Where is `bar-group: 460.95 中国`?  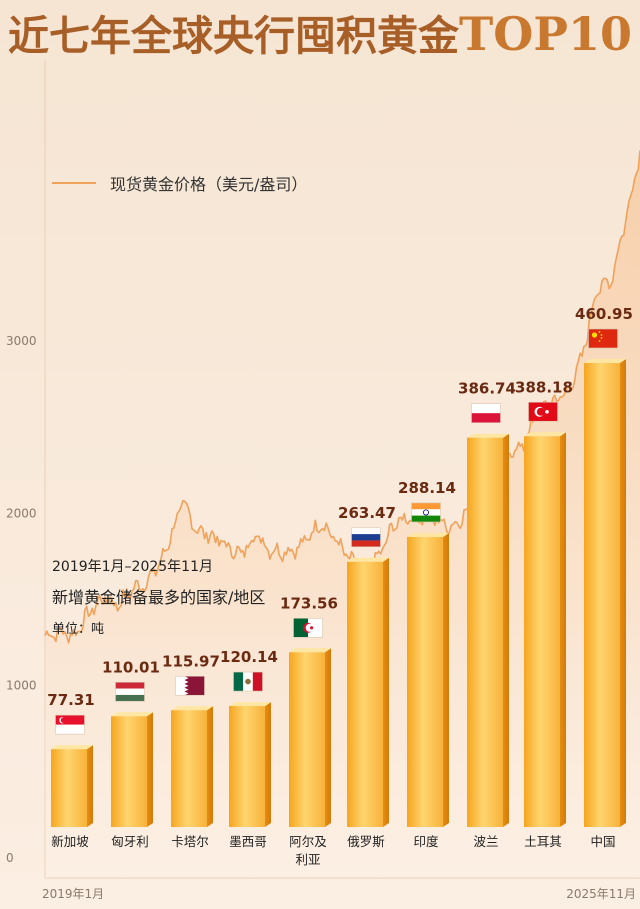 bar-group: 460.95 中国 is located at coordinates (604, 577).